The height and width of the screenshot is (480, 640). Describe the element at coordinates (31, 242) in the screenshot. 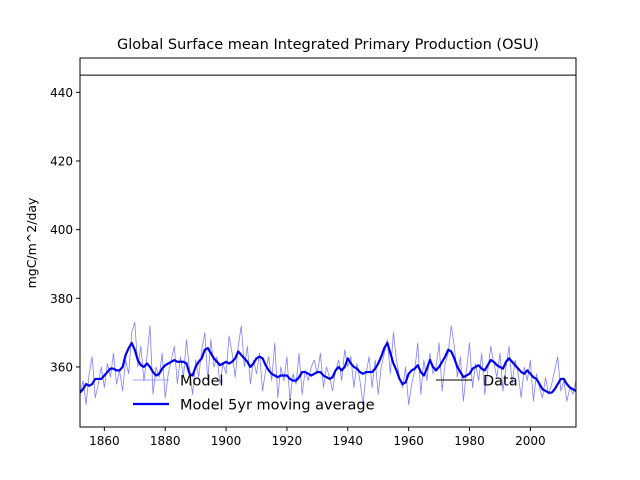

I see `y-axis-label: mgC/m^2/day` at that location.